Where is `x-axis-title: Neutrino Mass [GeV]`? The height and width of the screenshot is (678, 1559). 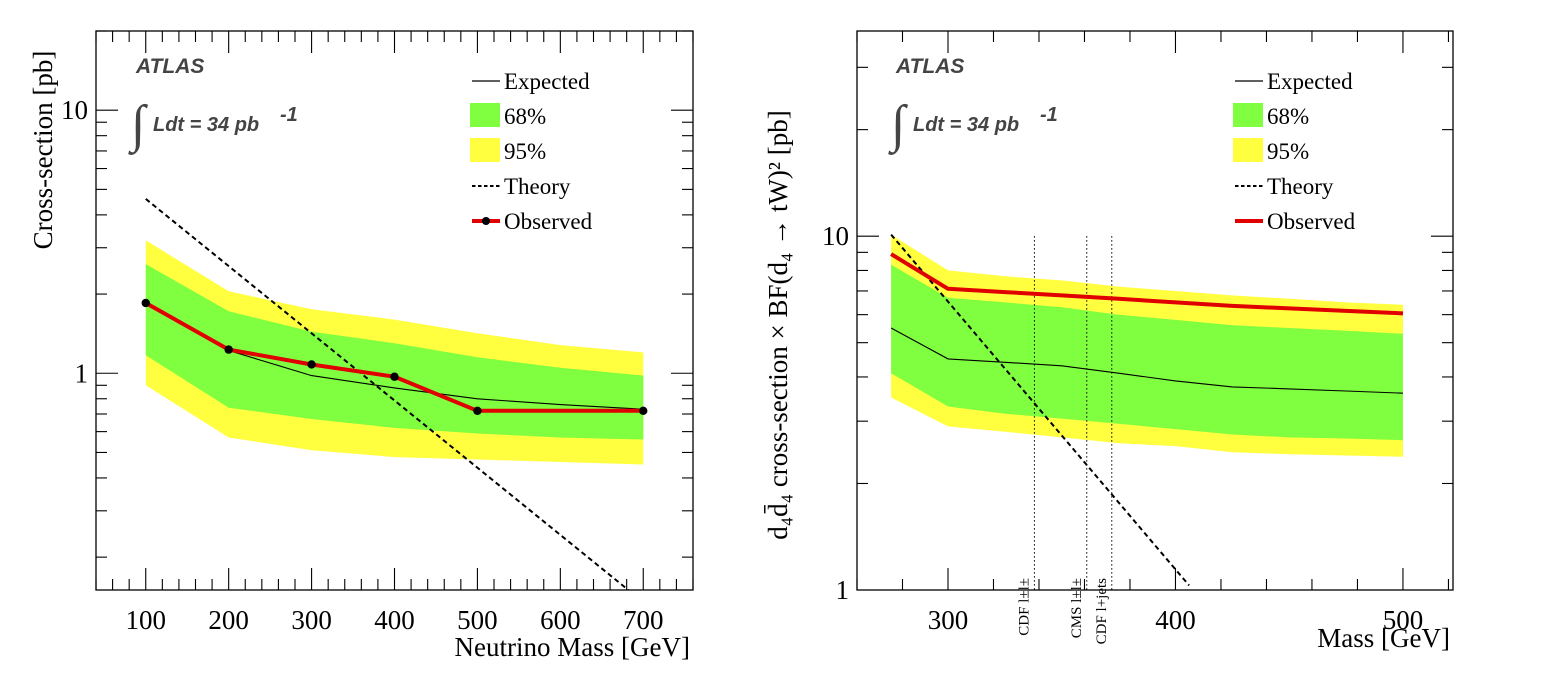
x-axis-title: Neutrino Mass [GeV] is located at coordinates (572, 647).